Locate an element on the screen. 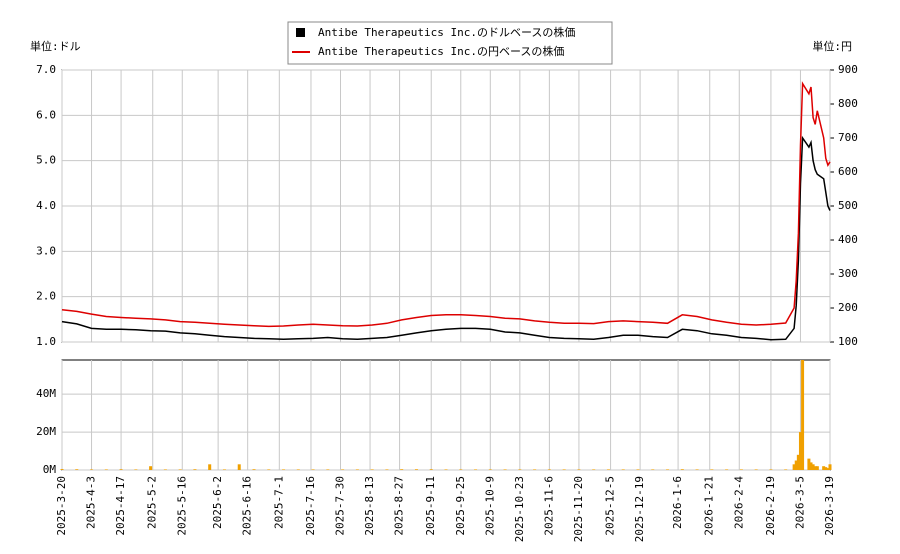 Image resolution: width=900 pixels, height=554 pixels. y2-tick-label: 500 is located at coordinates (848, 205).